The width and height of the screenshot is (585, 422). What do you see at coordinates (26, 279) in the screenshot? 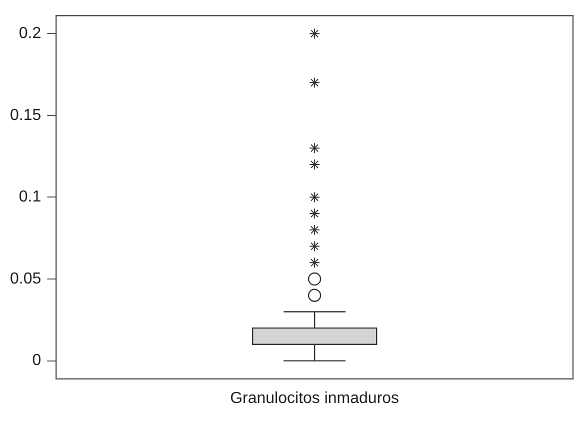
I see `y-tick-label: 0.05` at bounding box center [26, 279].